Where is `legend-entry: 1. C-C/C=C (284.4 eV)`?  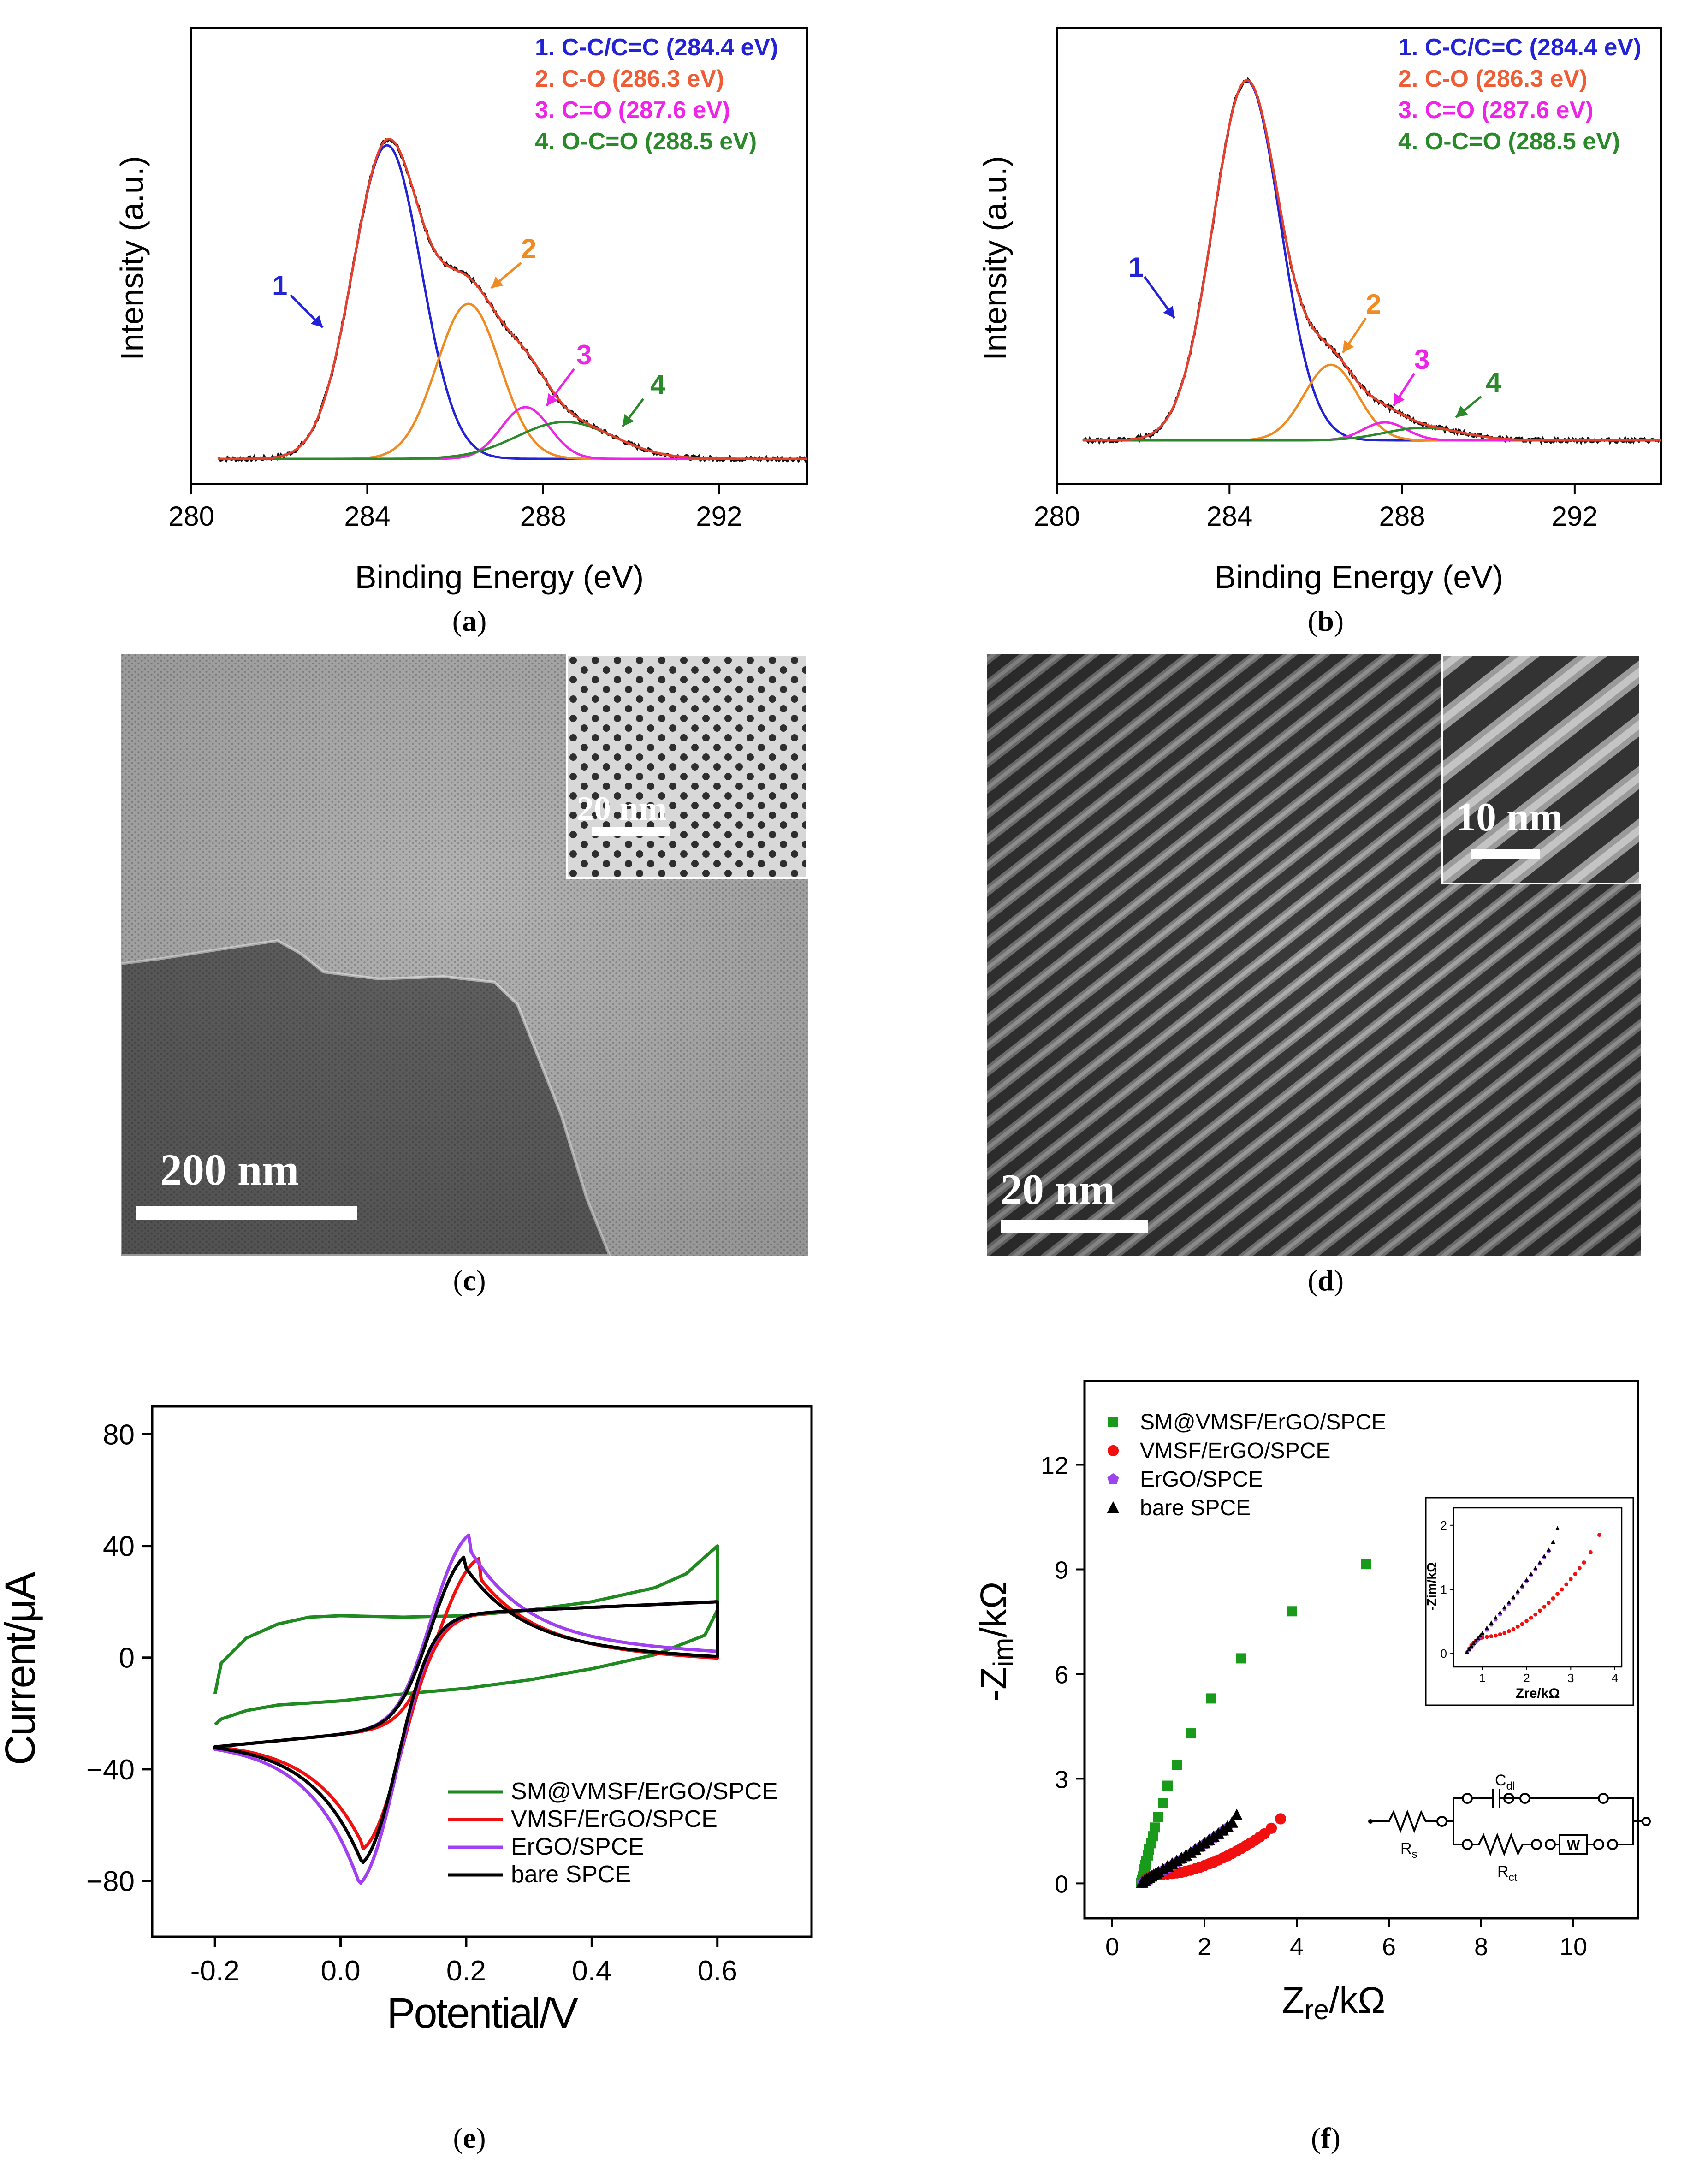
legend-entry: 1. C-C/C=C (284.4 eV) is located at coordinates (1520, 47).